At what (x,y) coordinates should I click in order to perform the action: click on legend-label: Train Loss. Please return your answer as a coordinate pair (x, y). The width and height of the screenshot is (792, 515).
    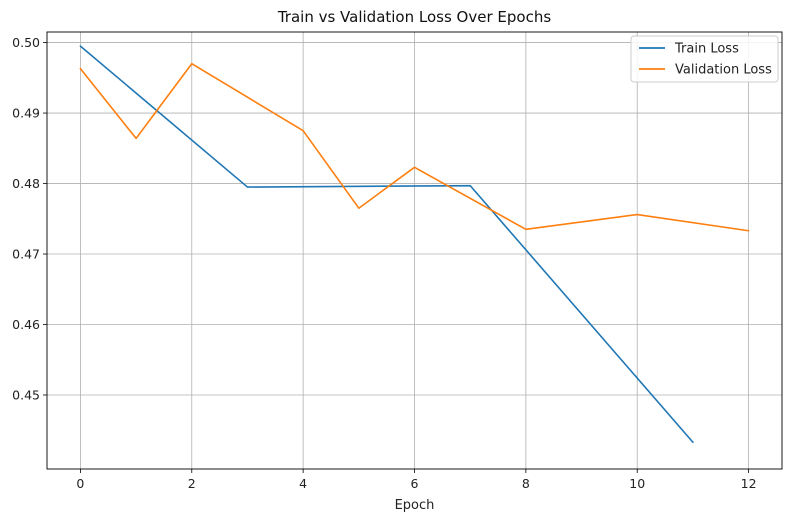
    Looking at the image, I should click on (706, 49).